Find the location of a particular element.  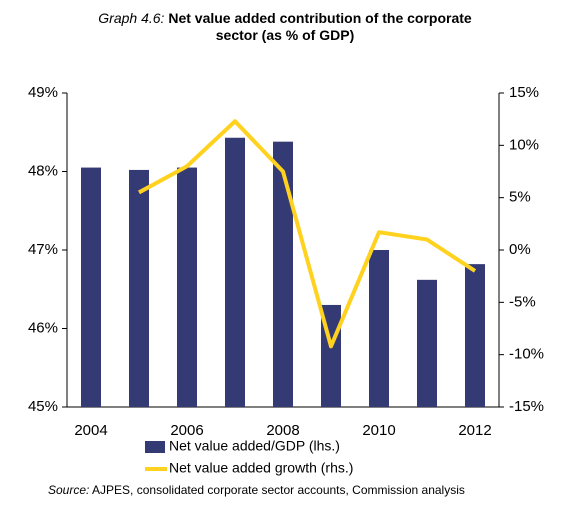

y2-tick-label: -15% is located at coordinates (526, 406).